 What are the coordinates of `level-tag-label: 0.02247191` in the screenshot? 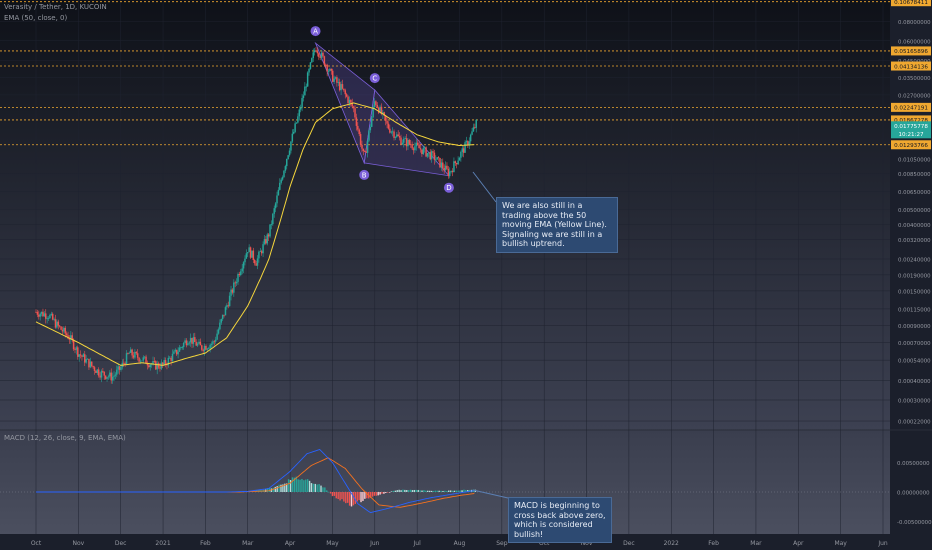 It's located at (911, 109).